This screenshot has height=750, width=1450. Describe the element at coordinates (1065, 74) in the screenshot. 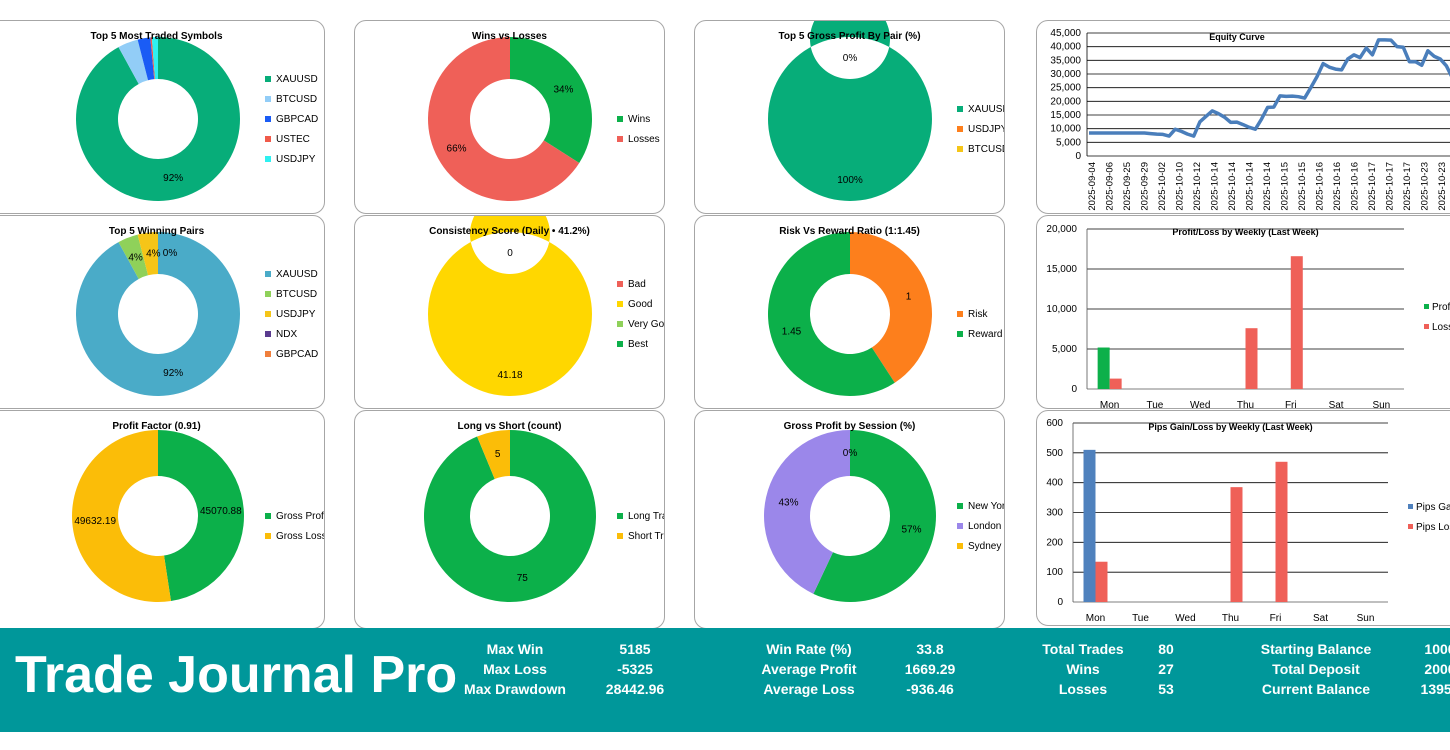

I see `y-tick-label: 30,000` at that location.